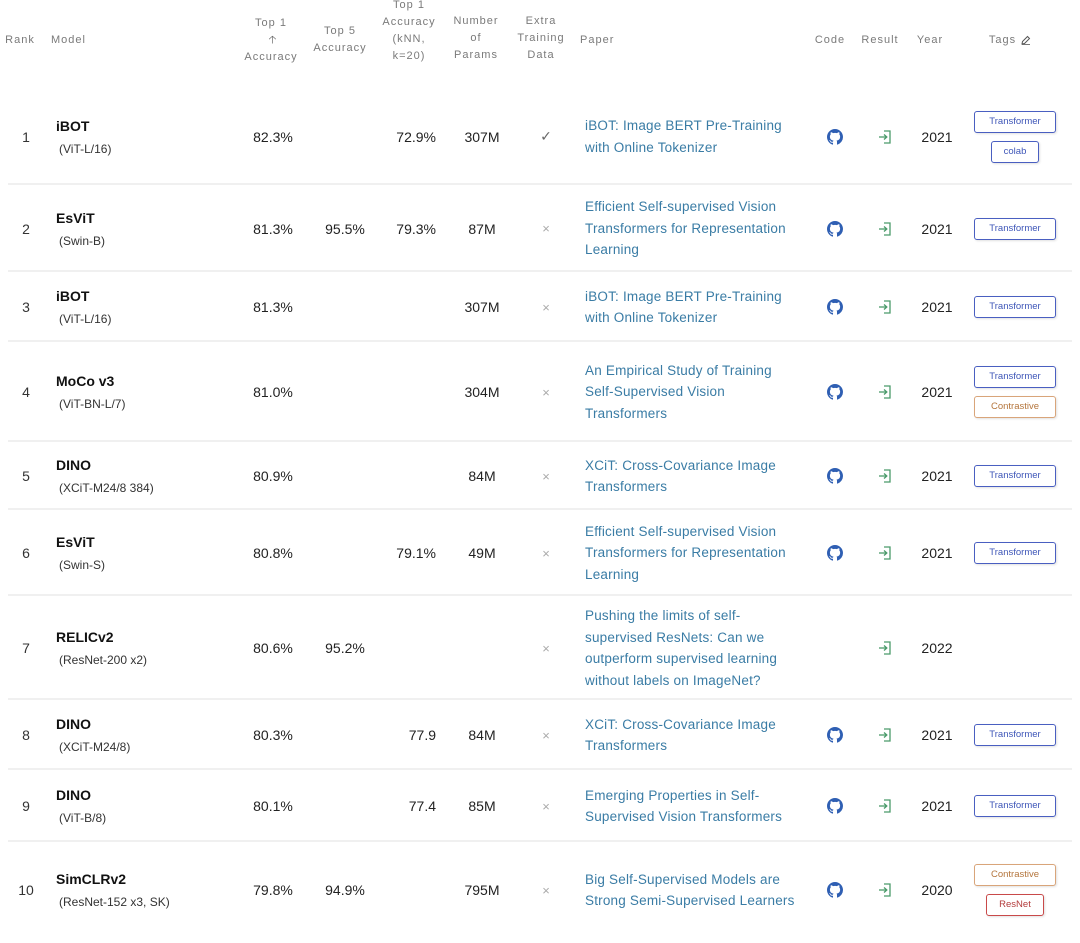 The image size is (1080, 943). I want to click on paper-title-line: Emerging Properties in Self-, so click(672, 795).